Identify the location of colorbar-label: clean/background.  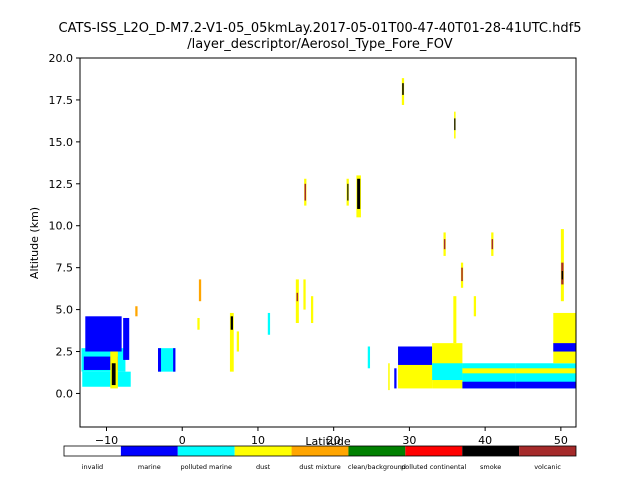
(377, 467).